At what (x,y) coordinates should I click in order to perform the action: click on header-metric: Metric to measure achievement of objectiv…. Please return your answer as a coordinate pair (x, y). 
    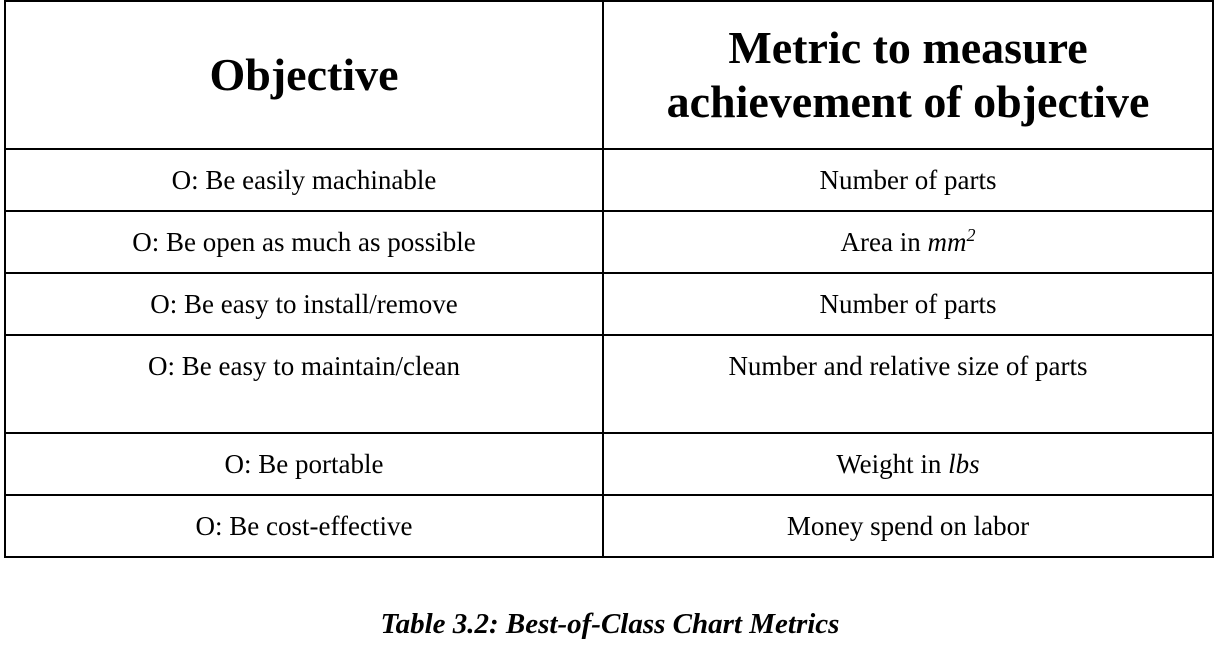
    Looking at the image, I should click on (908, 75).